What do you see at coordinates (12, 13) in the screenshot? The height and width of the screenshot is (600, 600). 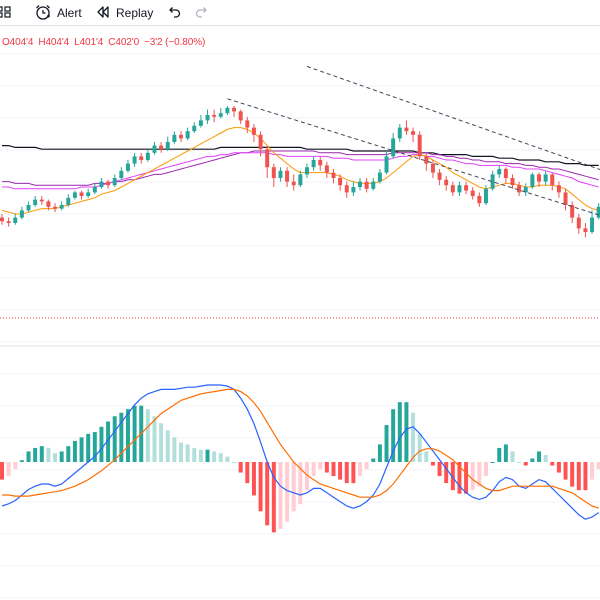 I see `layout-grid-button` at bounding box center [12, 13].